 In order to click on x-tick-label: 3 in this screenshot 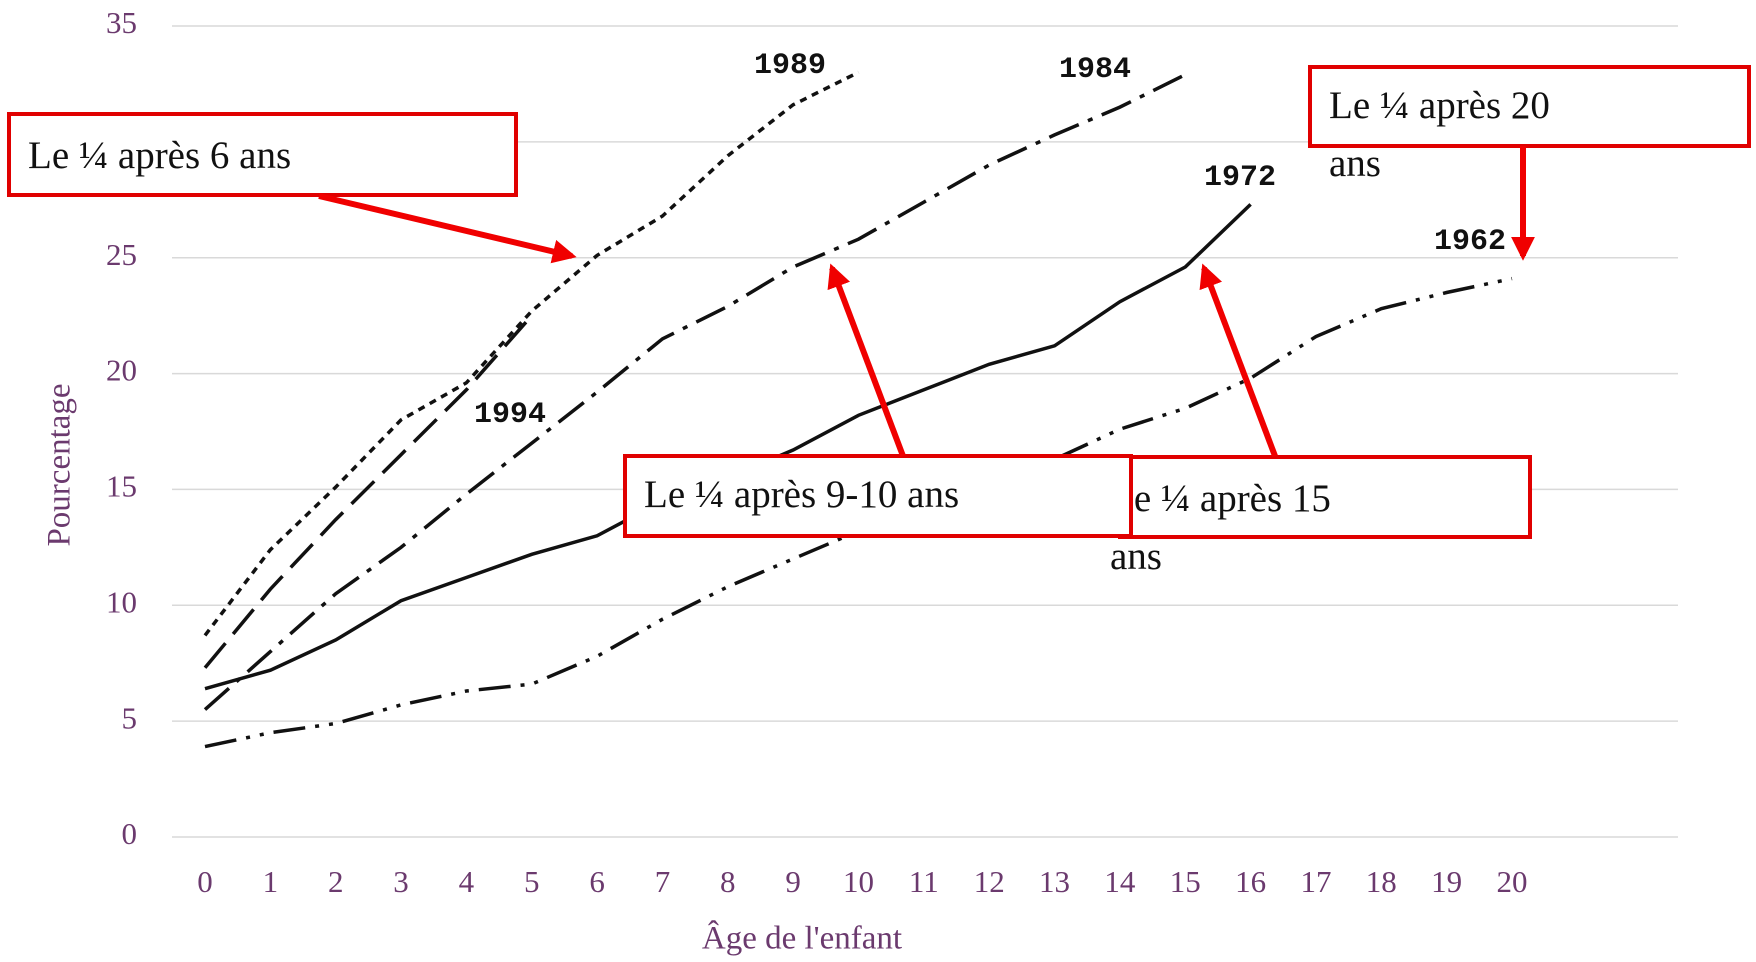, I will do `click(401, 881)`.